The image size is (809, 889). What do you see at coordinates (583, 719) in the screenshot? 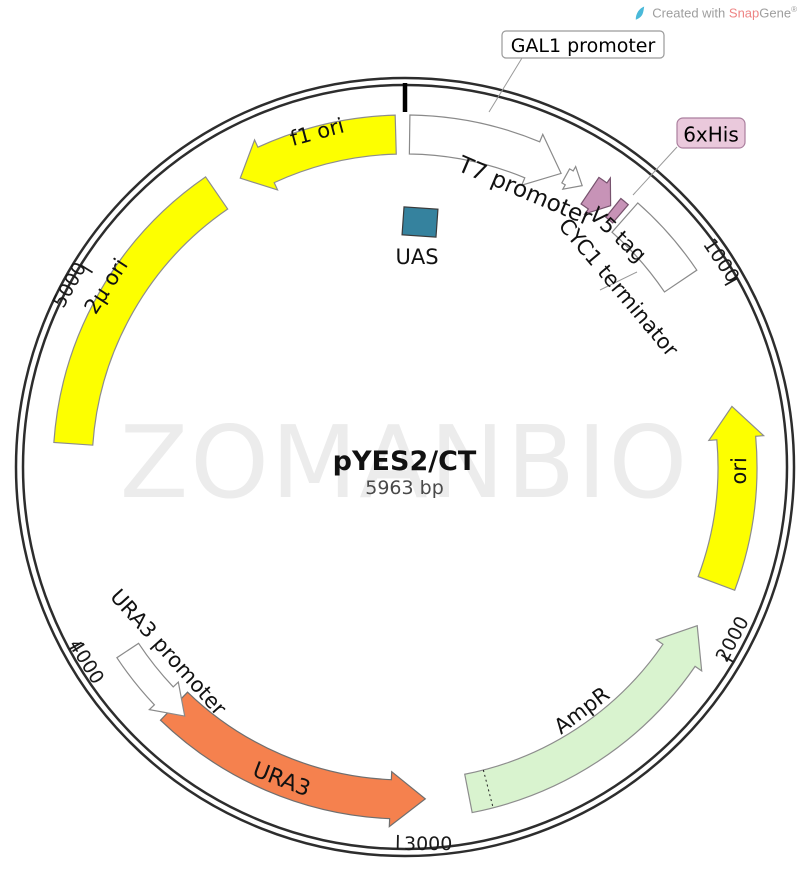
I see `feature-ampr` at bounding box center [583, 719].